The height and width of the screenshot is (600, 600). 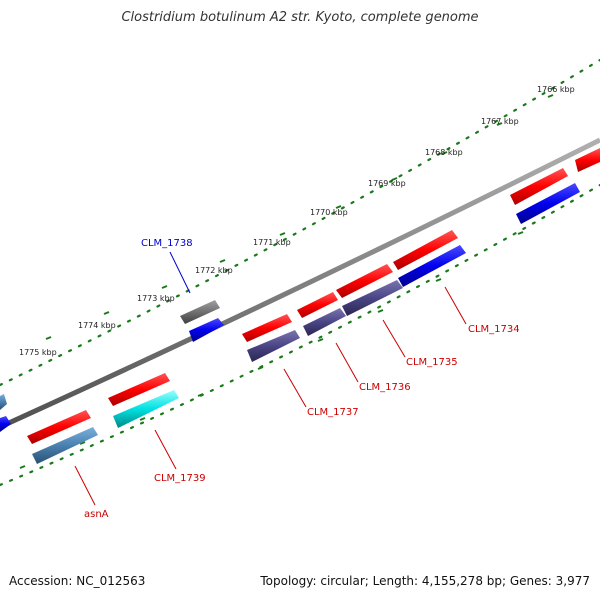 I want to click on gene-label-clm-1738: CLM_1738, so click(x=167, y=243).